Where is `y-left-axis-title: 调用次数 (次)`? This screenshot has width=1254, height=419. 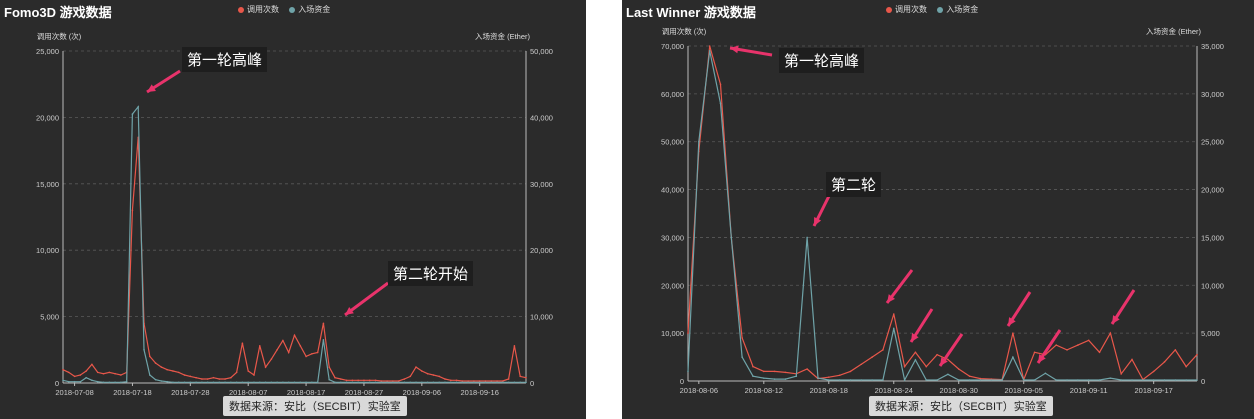 y-left-axis-title: 调用次数 (次) is located at coordinates (684, 31).